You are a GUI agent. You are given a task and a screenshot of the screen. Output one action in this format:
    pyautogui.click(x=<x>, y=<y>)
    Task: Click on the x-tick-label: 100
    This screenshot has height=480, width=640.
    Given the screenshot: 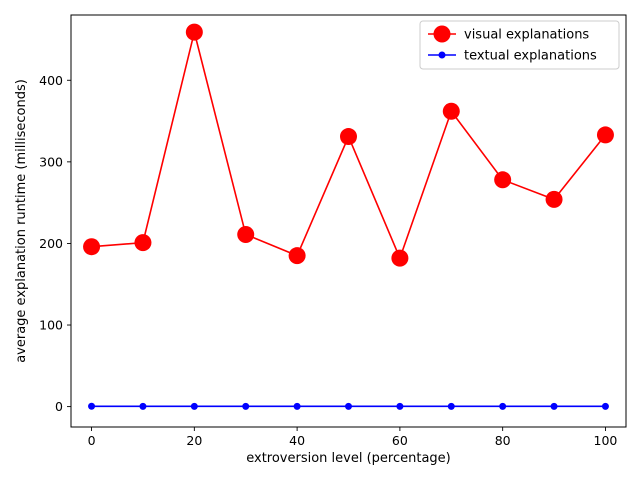 What is the action you would take?
    pyautogui.click(x=606, y=440)
    